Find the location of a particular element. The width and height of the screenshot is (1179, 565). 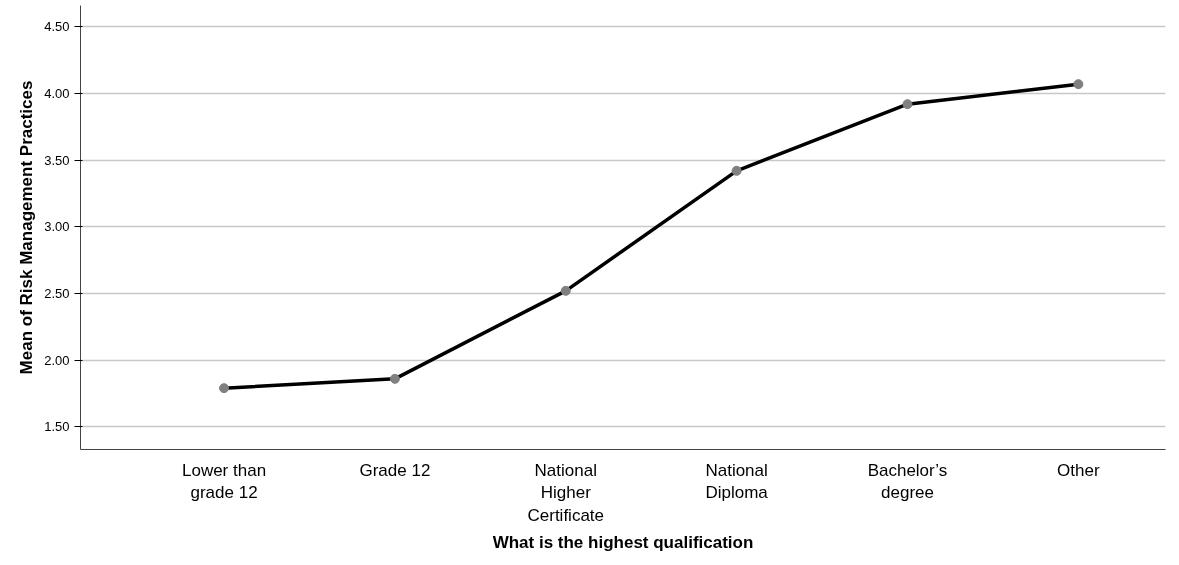

x-tick-label: National Diploma is located at coordinates (737, 481).